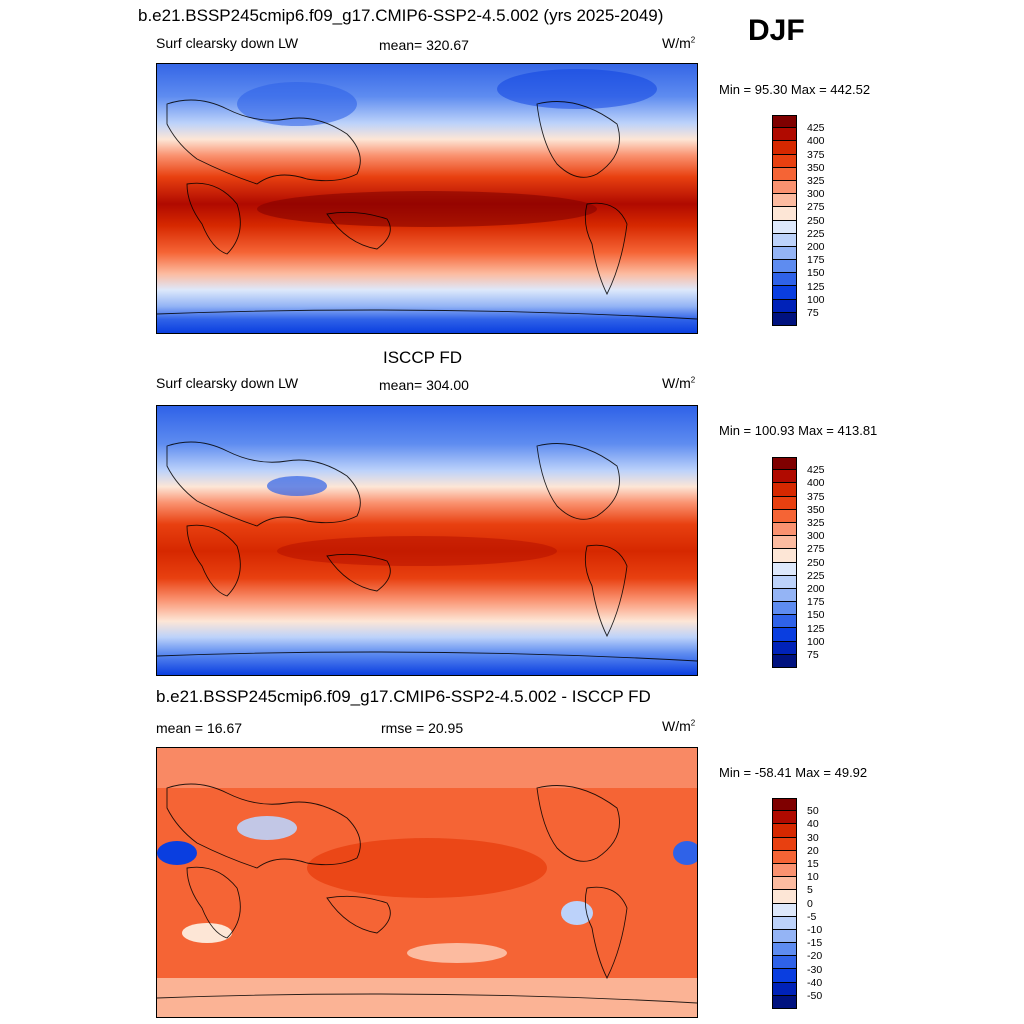 The image size is (1024, 1024). I want to click on panel3-map-field, so click(427, 882).